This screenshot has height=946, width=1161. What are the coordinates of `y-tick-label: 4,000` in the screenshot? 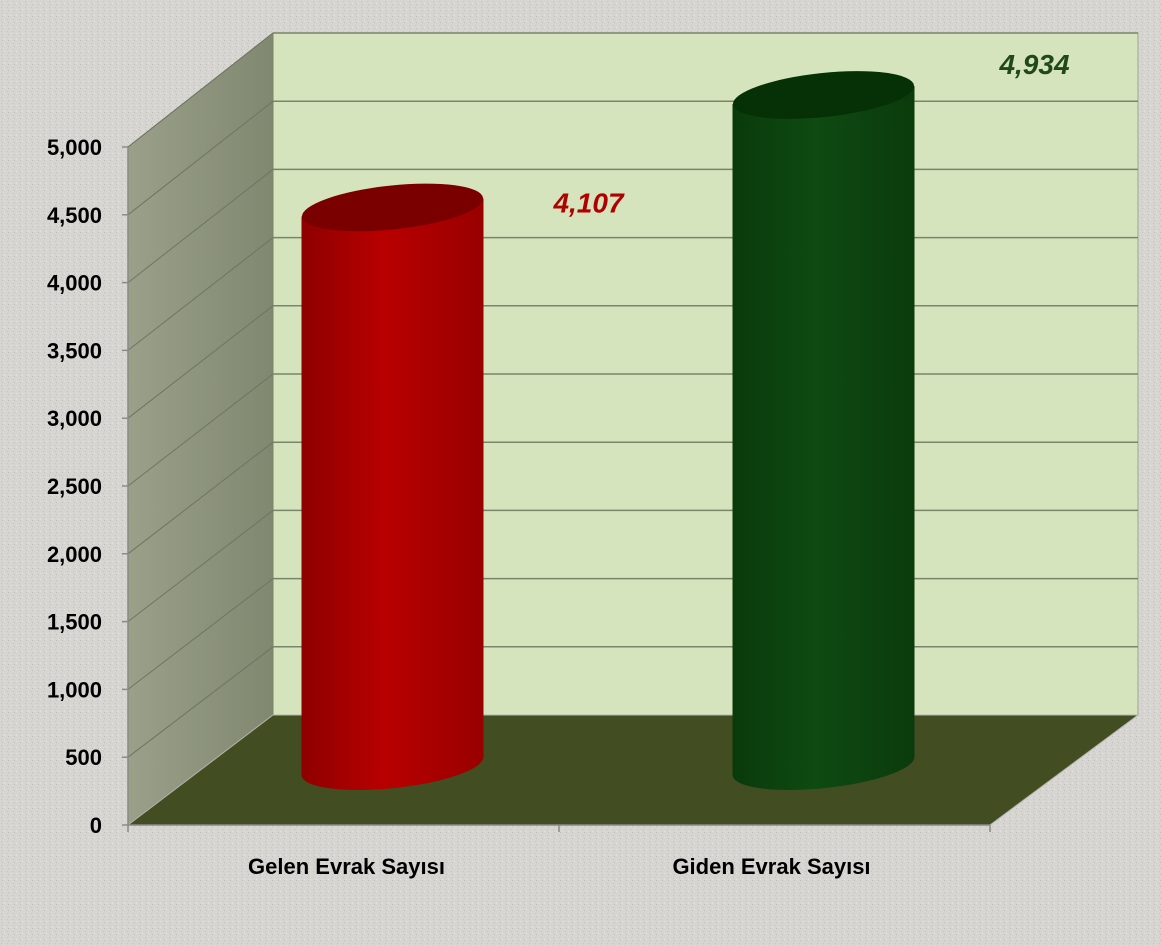 It's located at (74, 283).